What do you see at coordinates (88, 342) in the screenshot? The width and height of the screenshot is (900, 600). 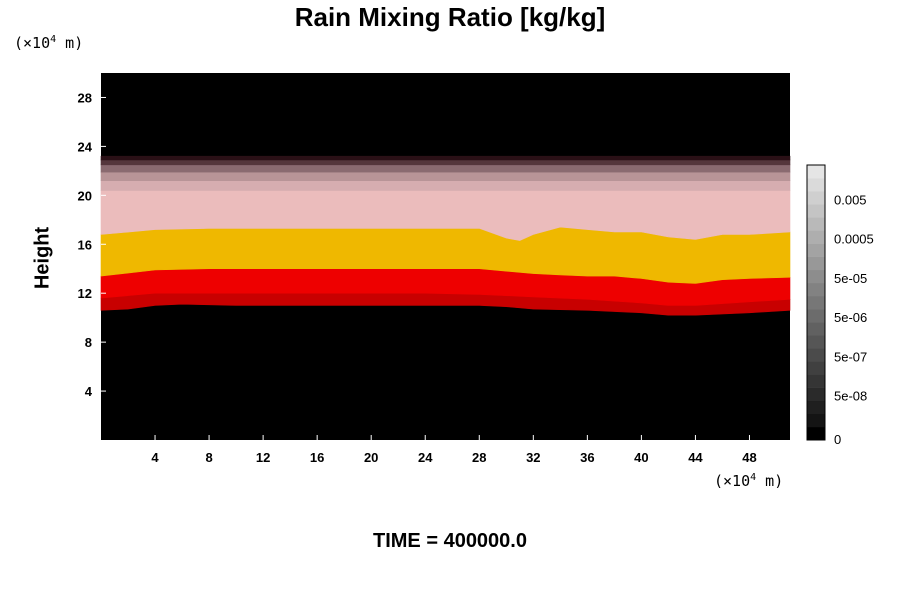 I see `y-tick-label: 8` at bounding box center [88, 342].